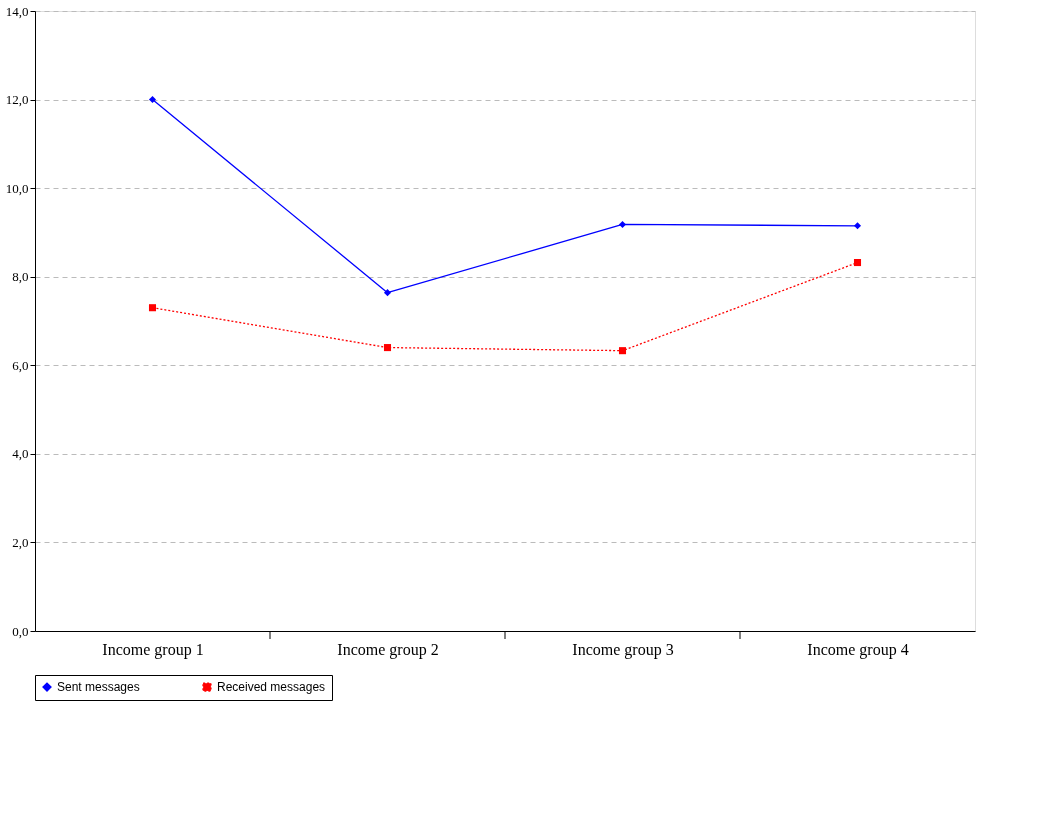  I want to click on x-tick-label: Income group 2, so click(388, 649).